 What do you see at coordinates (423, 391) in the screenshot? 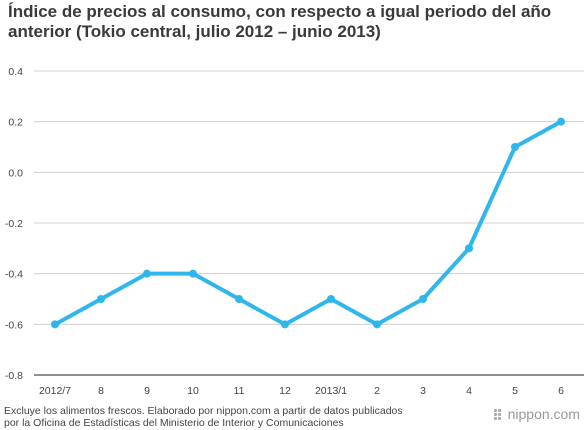
I see `x-tick-label: 3` at bounding box center [423, 391].